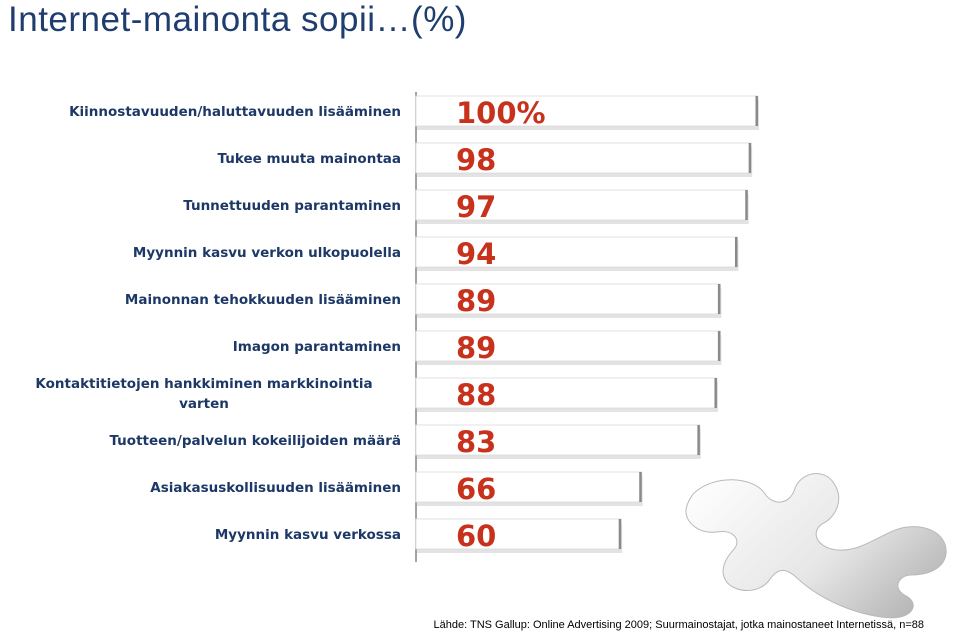 Image resolution: width=960 pixels, height=635 pixels. Describe the element at coordinates (501, 113) in the screenshot. I see `value-label: 100%` at that location.